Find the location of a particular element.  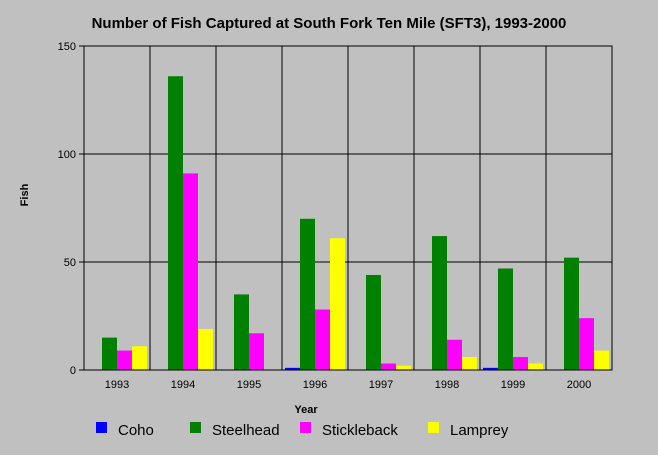

x-tick-label: 2000 is located at coordinates (579, 385).